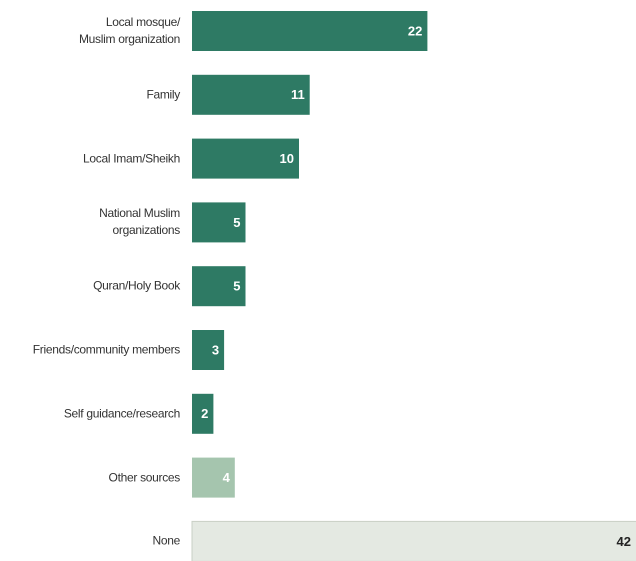 The width and height of the screenshot is (636, 561). I want to click on category-label: National Muslim organizations, so click(139, 222).